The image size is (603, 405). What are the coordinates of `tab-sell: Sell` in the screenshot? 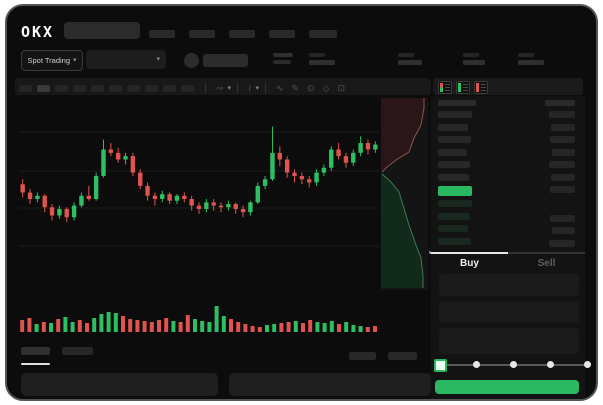 It's located at (546, 263).